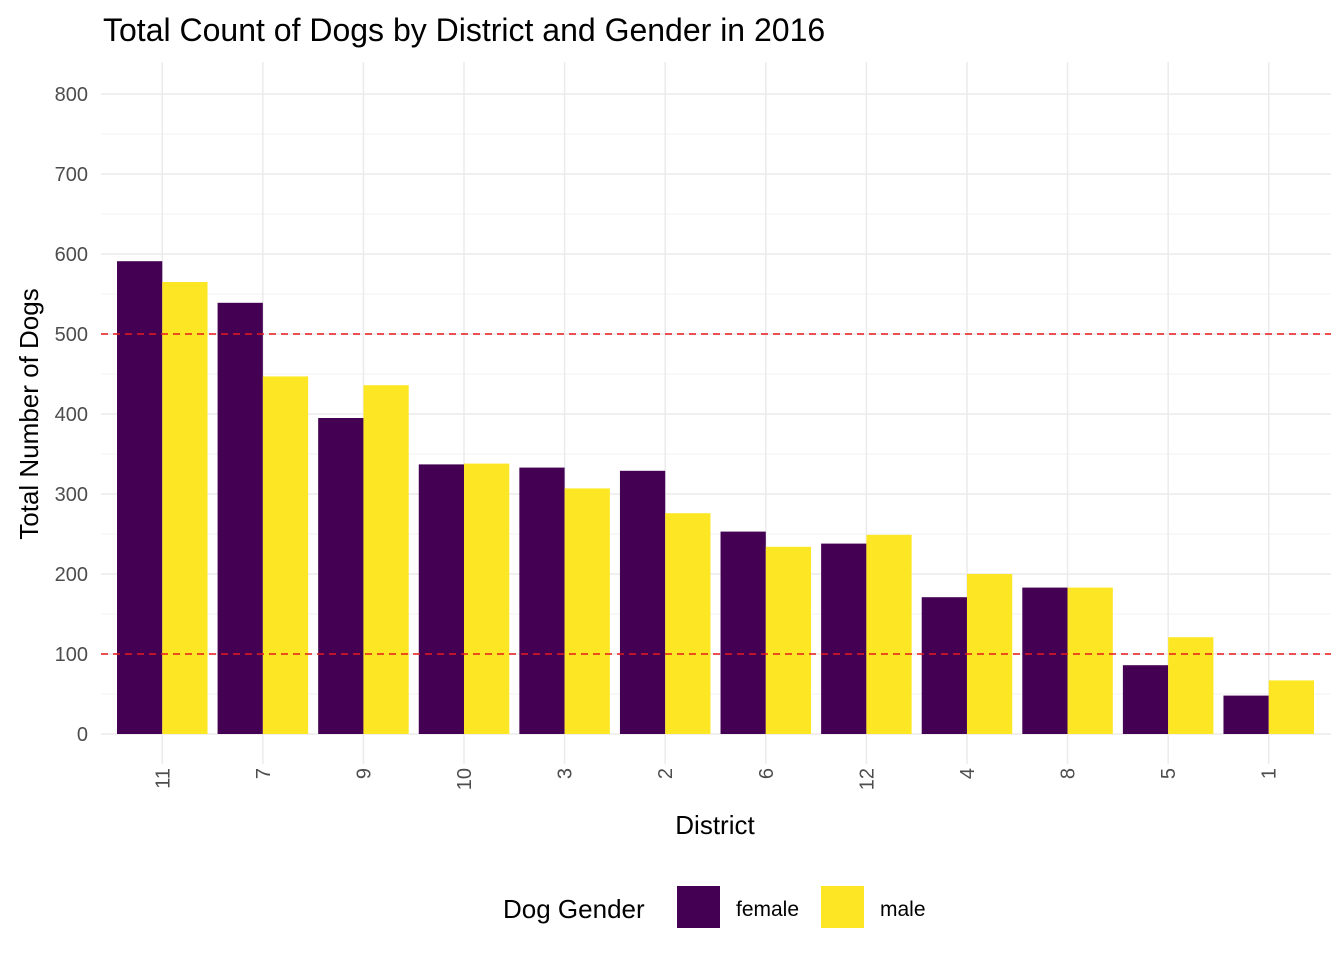  What do you see at coordinates (867, 779) in the screenshot?
I see `x-tick-label: 12` at bounding box center [867, 779].